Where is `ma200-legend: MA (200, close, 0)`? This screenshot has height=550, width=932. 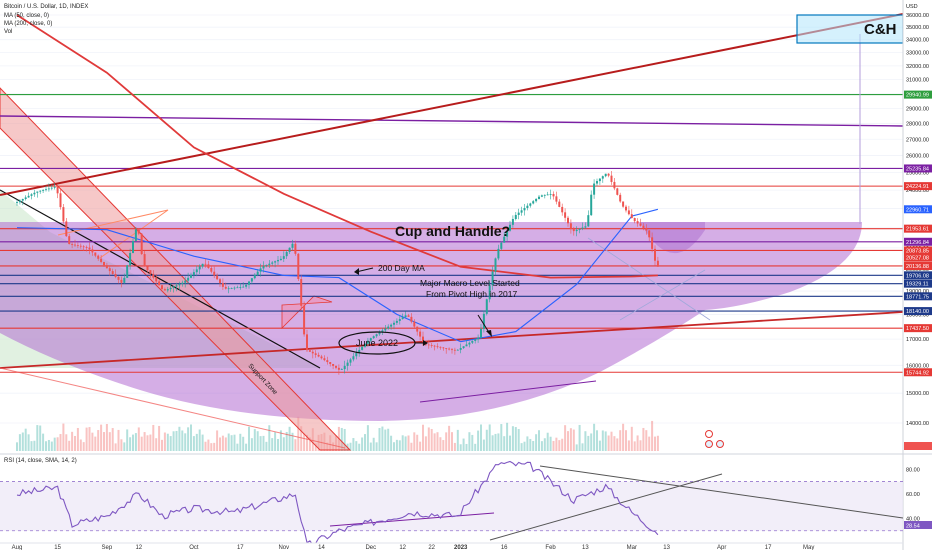
ma200-legend: MA (200, close, 0) is located at coordinates (28, 24).